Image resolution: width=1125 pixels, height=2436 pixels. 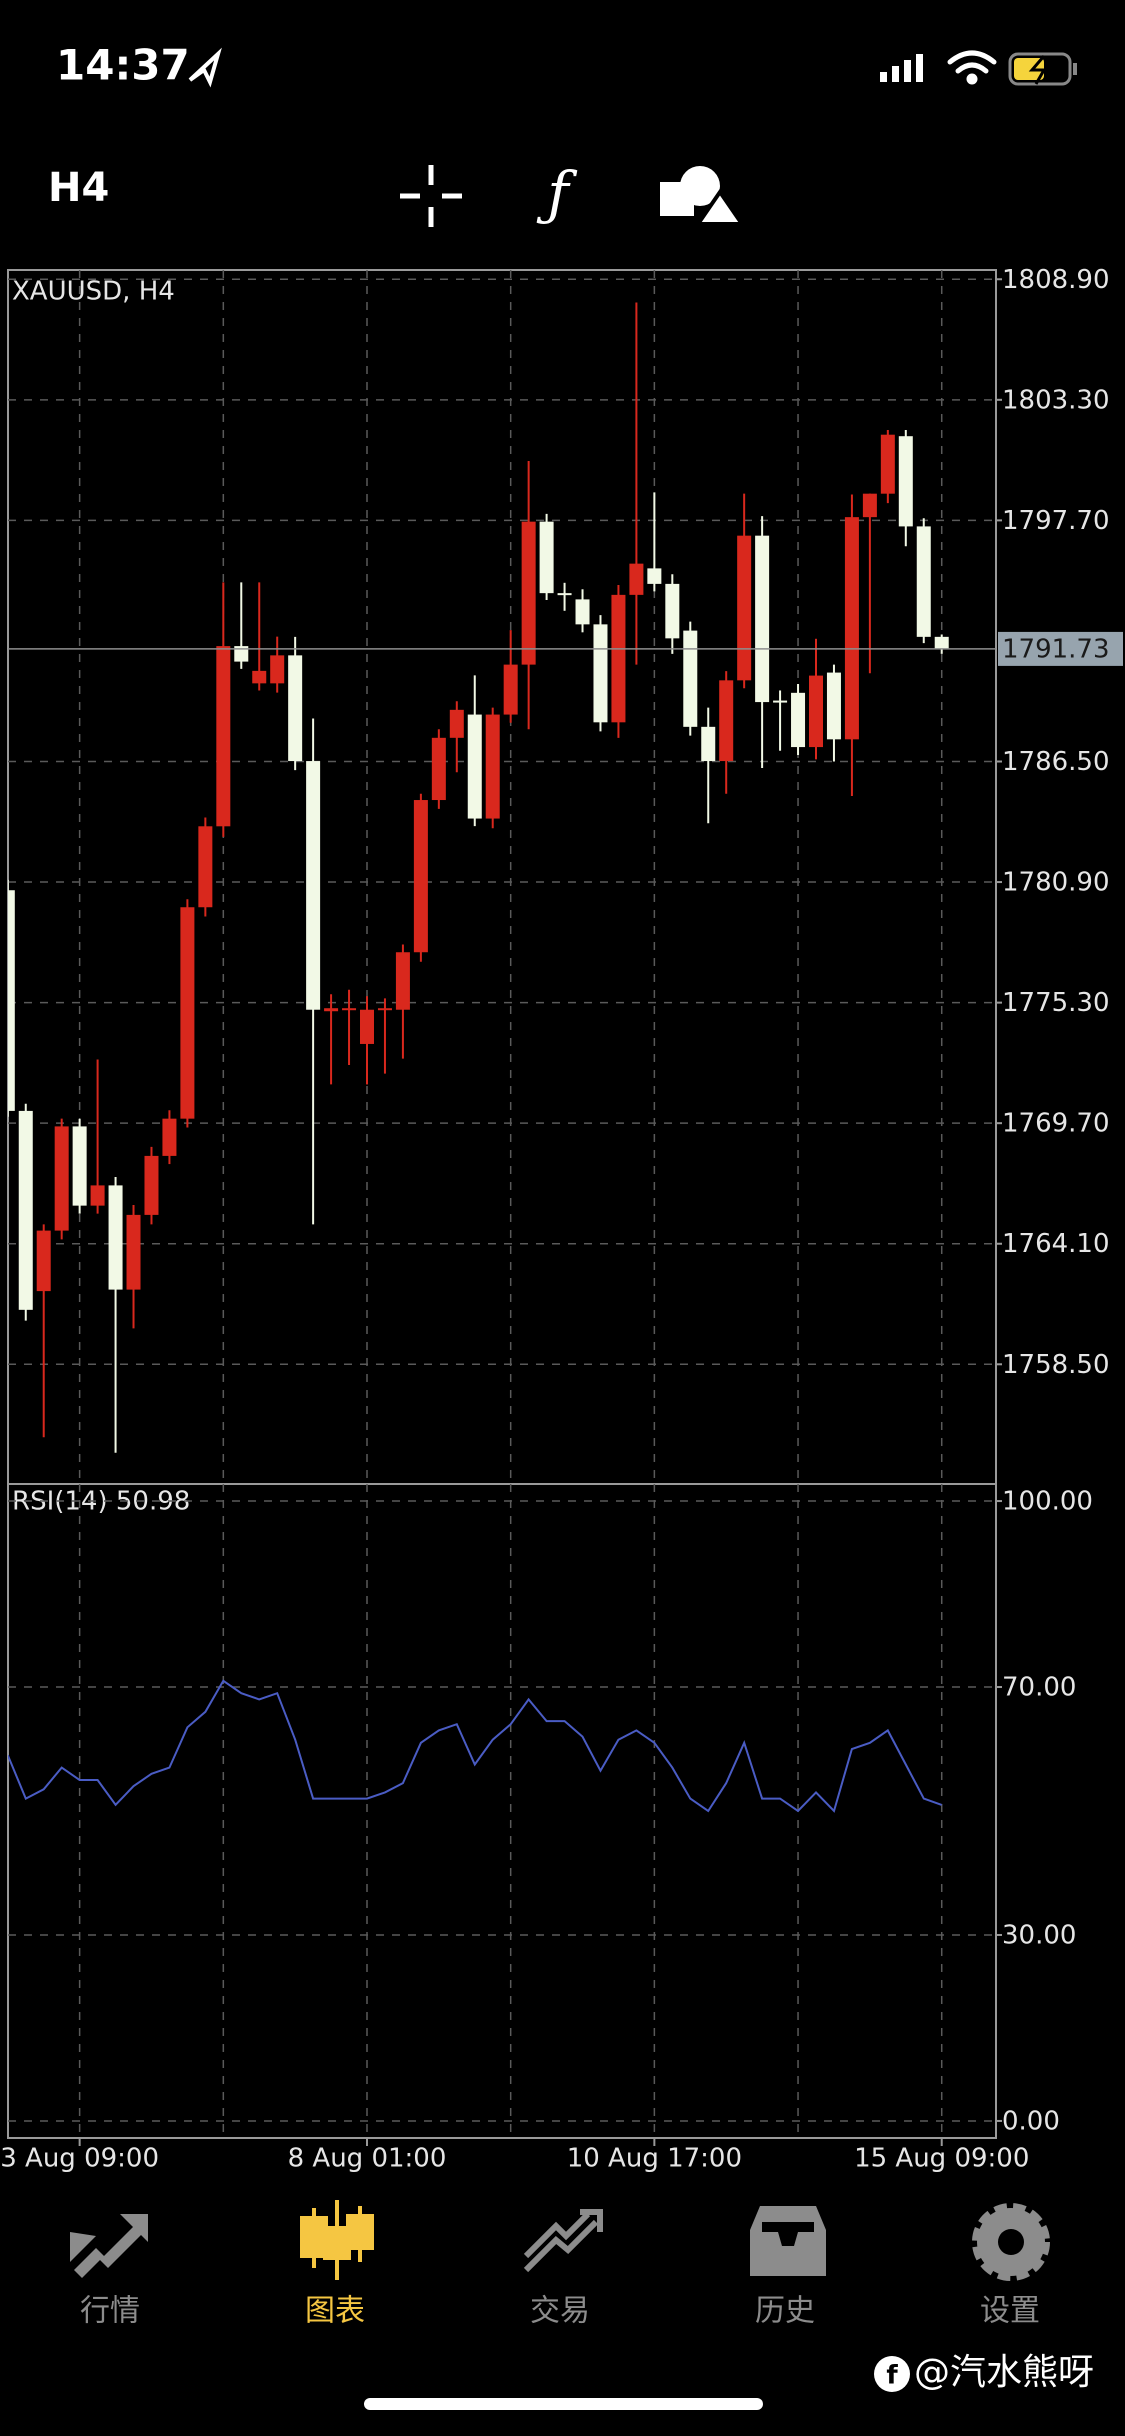 What do you see at coordinates (1011, 2242) in the screenshot?
I see `settings-icon` at bounding box center [1011, 2242].